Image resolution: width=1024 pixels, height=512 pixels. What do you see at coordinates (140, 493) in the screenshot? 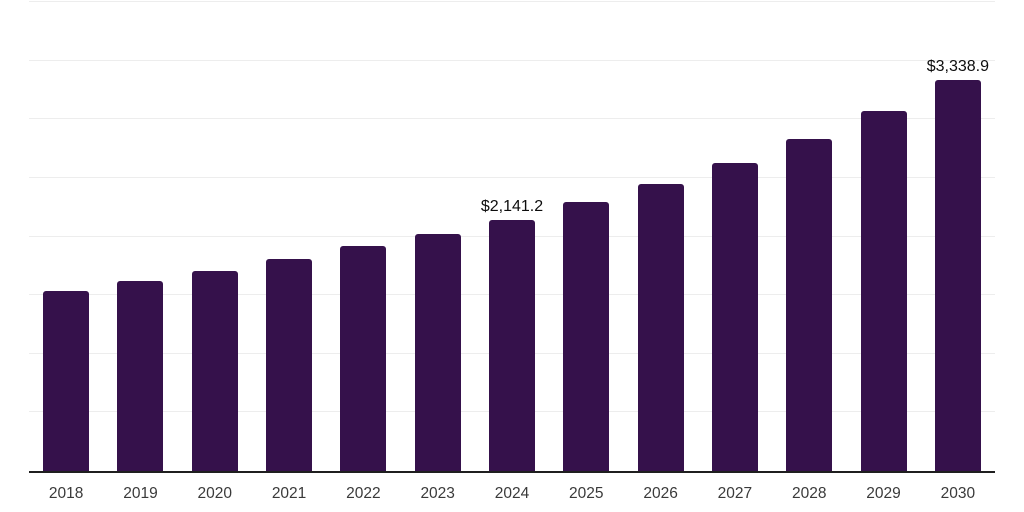
I see `x-tick-label-2019: 2019` at bounding box center [140, 493].